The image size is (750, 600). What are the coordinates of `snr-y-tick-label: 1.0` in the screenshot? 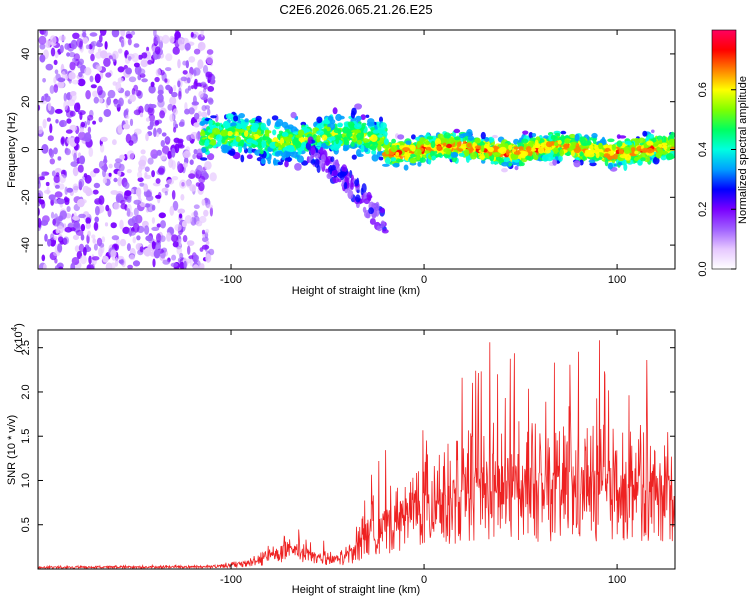 It's located at (26, 480).